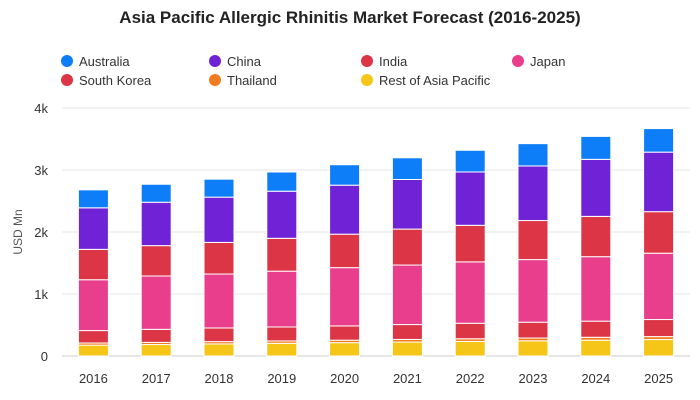 The width and height of the screenshot is (700, 400). Describe the element at coordinates (41, 232) in the screenshot. I see `y-tick-label: 2k` at that location.